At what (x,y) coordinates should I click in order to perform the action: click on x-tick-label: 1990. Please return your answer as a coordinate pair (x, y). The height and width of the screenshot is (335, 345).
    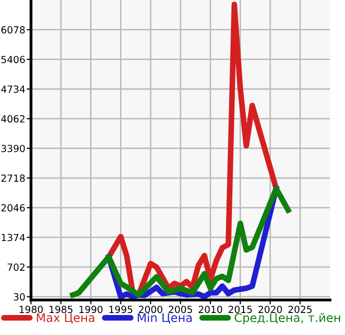
    Looking at the image, I should click on (91, 310).